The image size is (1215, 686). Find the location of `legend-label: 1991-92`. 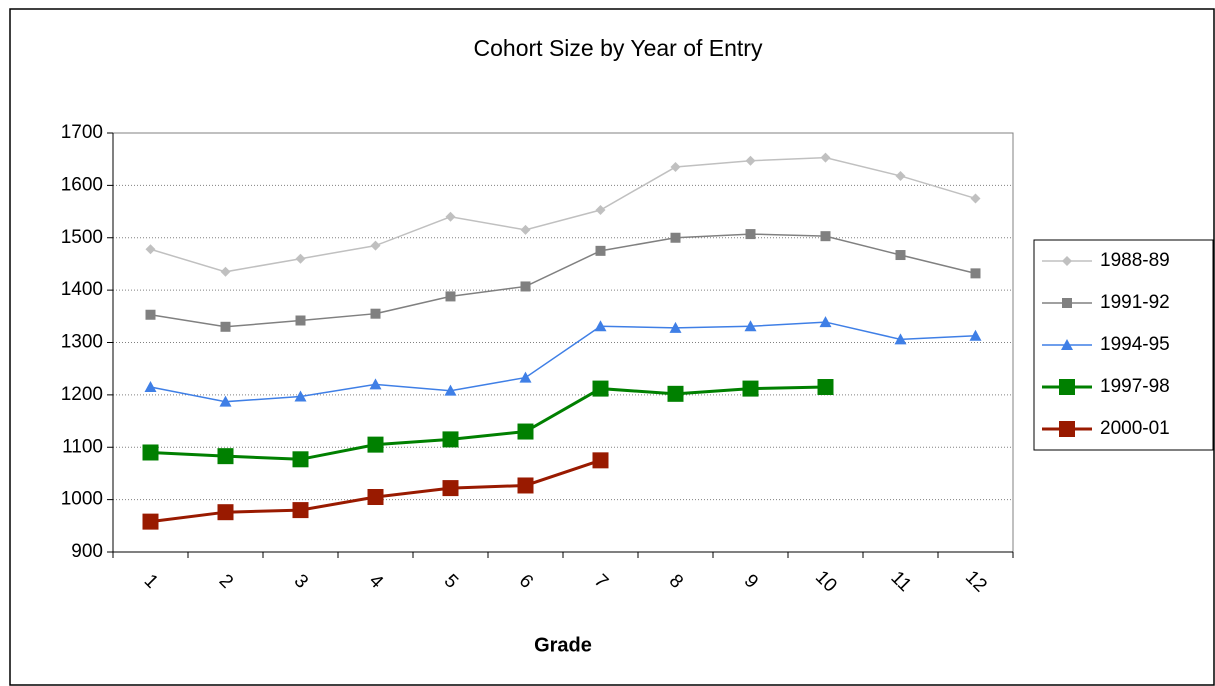

legend-label: 1991-92 is located at coordinates (1135, 302).